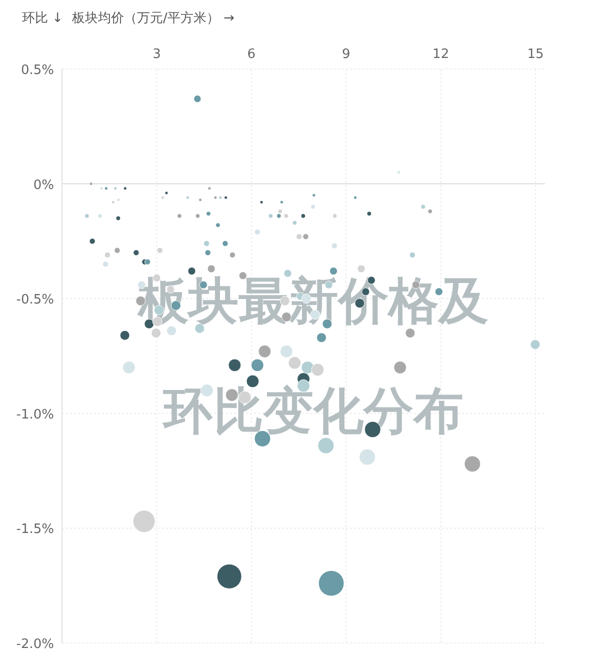  What do you see at coordinates (35, 414) in the screenshot?
I see `y-tick-label: -1.0%` at bounding box center [35, 414].